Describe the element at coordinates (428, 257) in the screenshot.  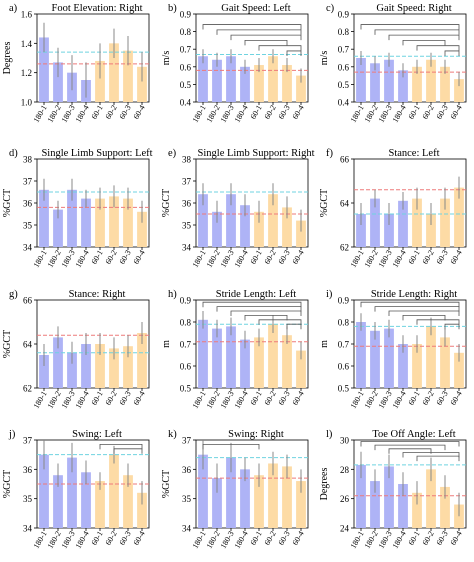
I see `x-tick-label: 60-2` at that location.